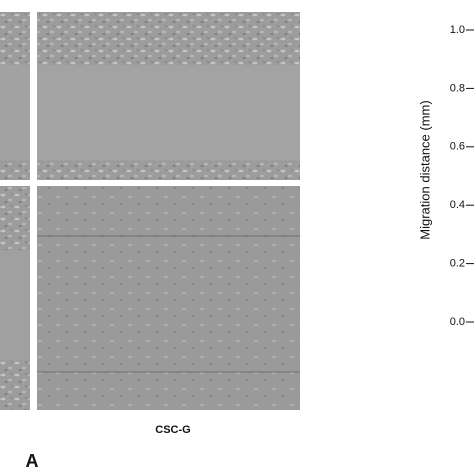  What do you see at coordinates (457, 30) in the screenshot?
I see `y-tick-label: 1.0` at bounding box center [457, 30].